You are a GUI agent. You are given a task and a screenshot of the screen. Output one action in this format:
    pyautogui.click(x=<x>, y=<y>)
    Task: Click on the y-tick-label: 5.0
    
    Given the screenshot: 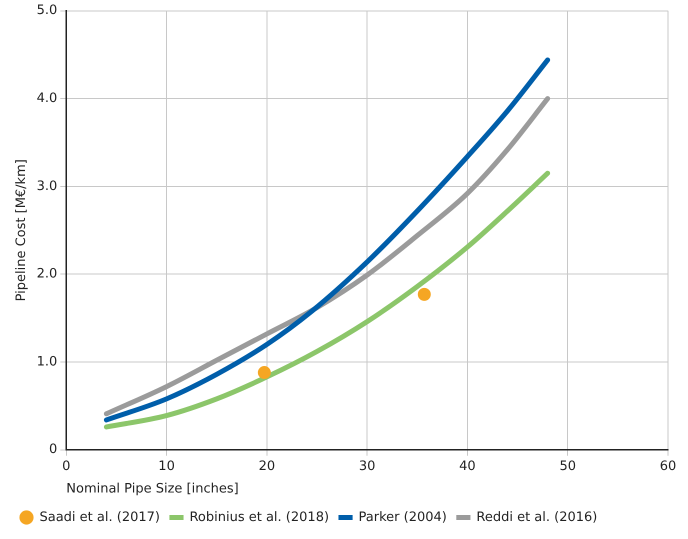 What is the action you would take?
    pyautogui.click(x=47, y=10)
    